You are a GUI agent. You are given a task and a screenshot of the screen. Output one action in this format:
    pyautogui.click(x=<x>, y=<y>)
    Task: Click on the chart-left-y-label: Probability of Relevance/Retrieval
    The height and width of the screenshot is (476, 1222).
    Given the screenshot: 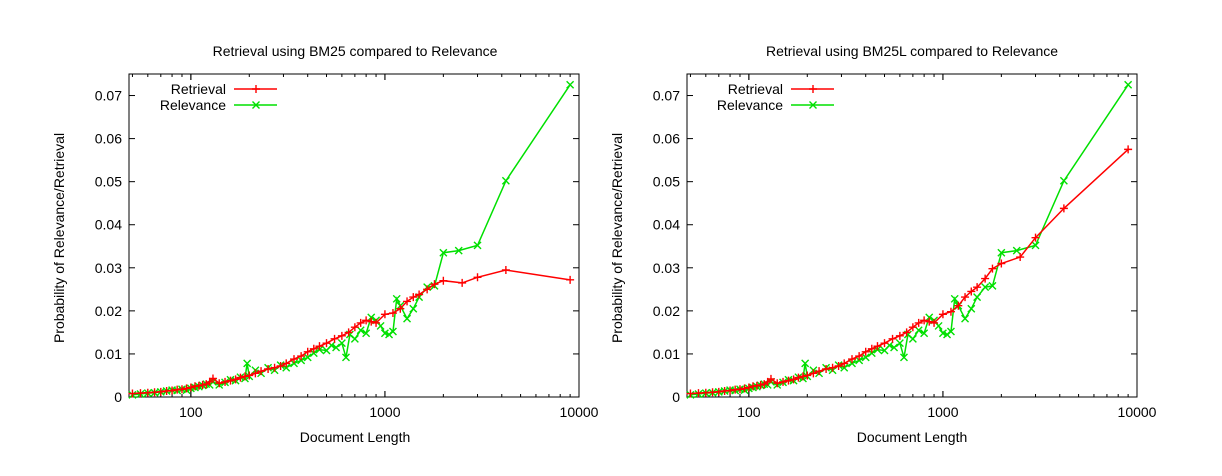 What is the action you would take?
    pyautogui.click(x=59, y=238)
    